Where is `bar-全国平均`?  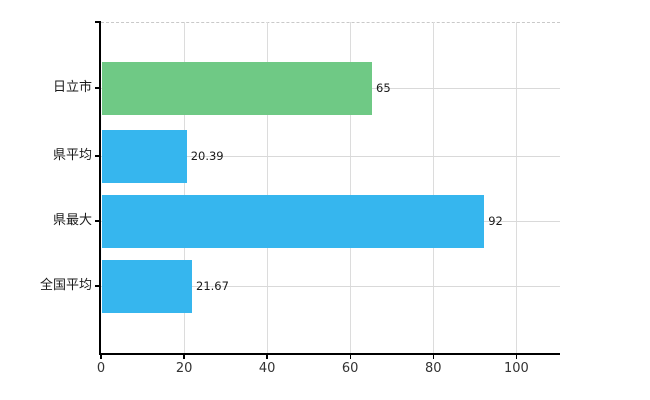 bar-全国平均 is located at coordinates (147, 286).